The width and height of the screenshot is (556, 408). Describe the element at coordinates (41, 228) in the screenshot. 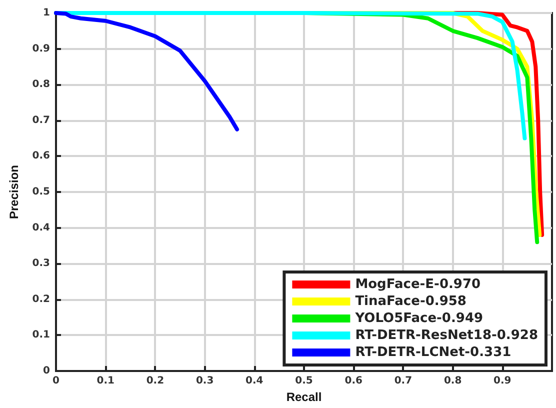

I see `y-tick-label: 0.4` at that location.